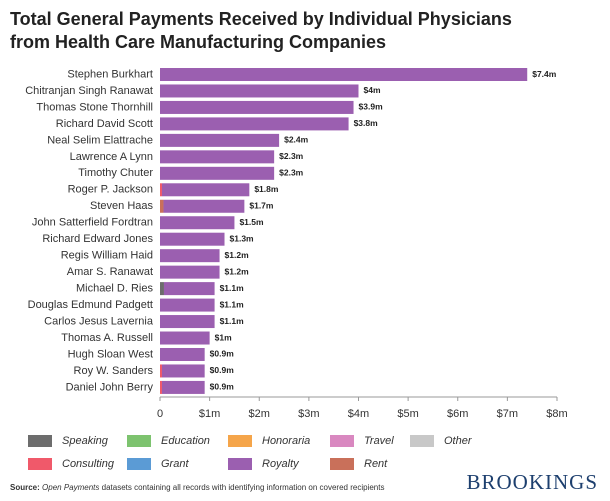 This screenshot has width=610, height=501. What do you see at coordinates (376, 464) in the screenshot?
I see `legend-label: Rent` at bounding box center [376, 464].